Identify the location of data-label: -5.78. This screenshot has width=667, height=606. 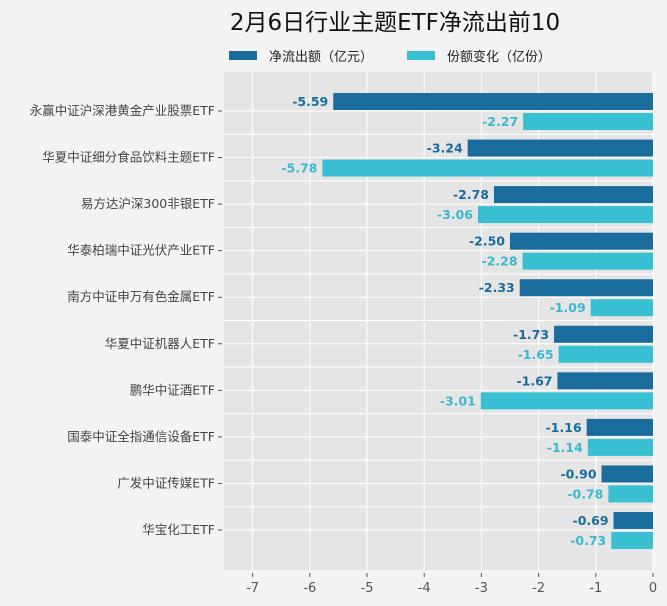
(299, 168).